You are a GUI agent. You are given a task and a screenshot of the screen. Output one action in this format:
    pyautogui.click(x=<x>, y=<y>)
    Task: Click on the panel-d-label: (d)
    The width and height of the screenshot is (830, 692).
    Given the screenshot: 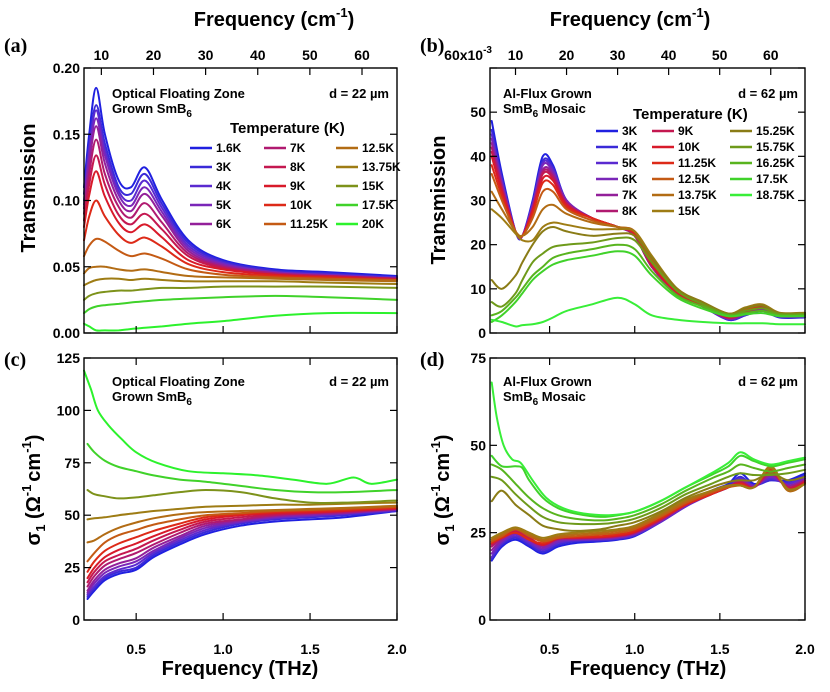 What is the action you would take?
    pyautogui.click(x=432, y=360)
    